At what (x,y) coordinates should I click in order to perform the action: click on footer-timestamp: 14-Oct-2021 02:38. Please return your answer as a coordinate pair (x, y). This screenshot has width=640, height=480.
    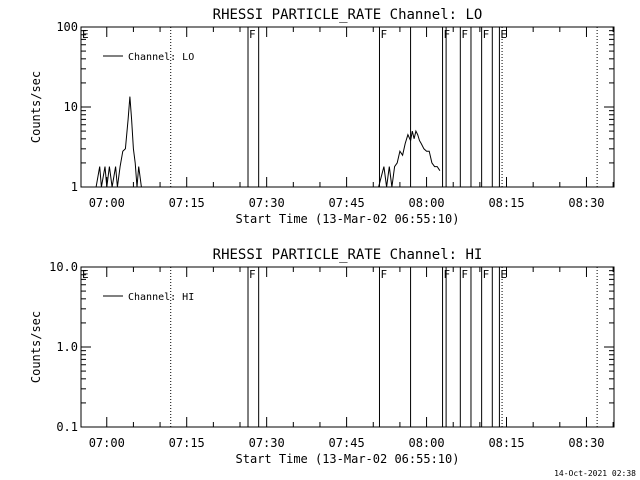
    Looking at the image, I should click on (595, 473).